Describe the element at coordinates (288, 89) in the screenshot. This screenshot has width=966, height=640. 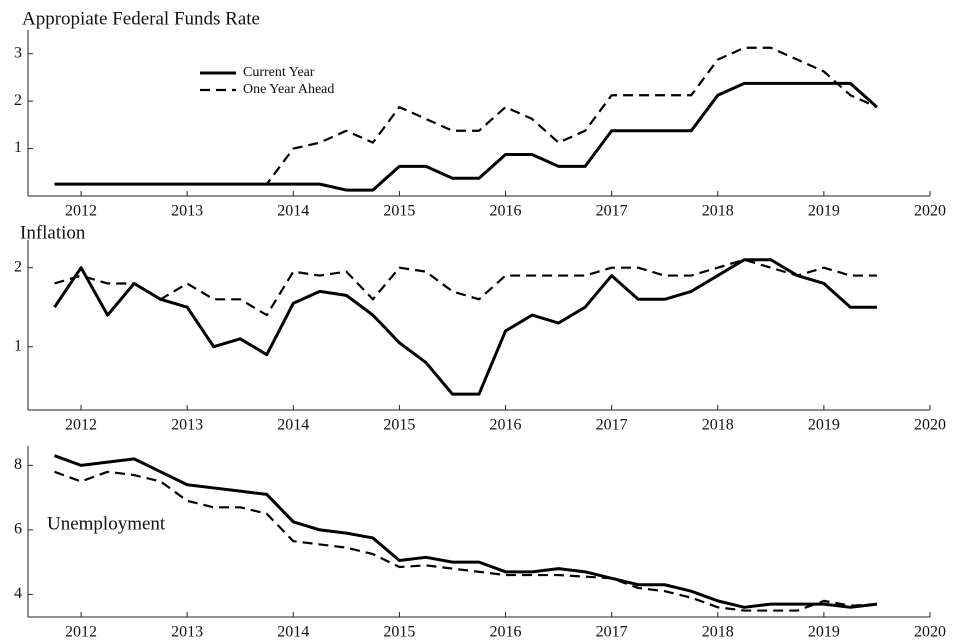
I see `legend-label: One Year Ahead` at that location.